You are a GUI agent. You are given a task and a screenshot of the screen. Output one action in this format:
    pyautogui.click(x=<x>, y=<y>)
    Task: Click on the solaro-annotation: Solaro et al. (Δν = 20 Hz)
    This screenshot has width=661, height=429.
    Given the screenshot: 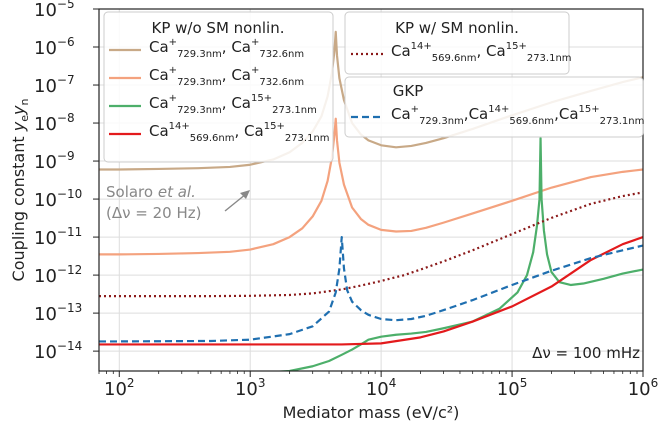 What is the action you would take?
    pyautogui.click(x=178, y=202)
    